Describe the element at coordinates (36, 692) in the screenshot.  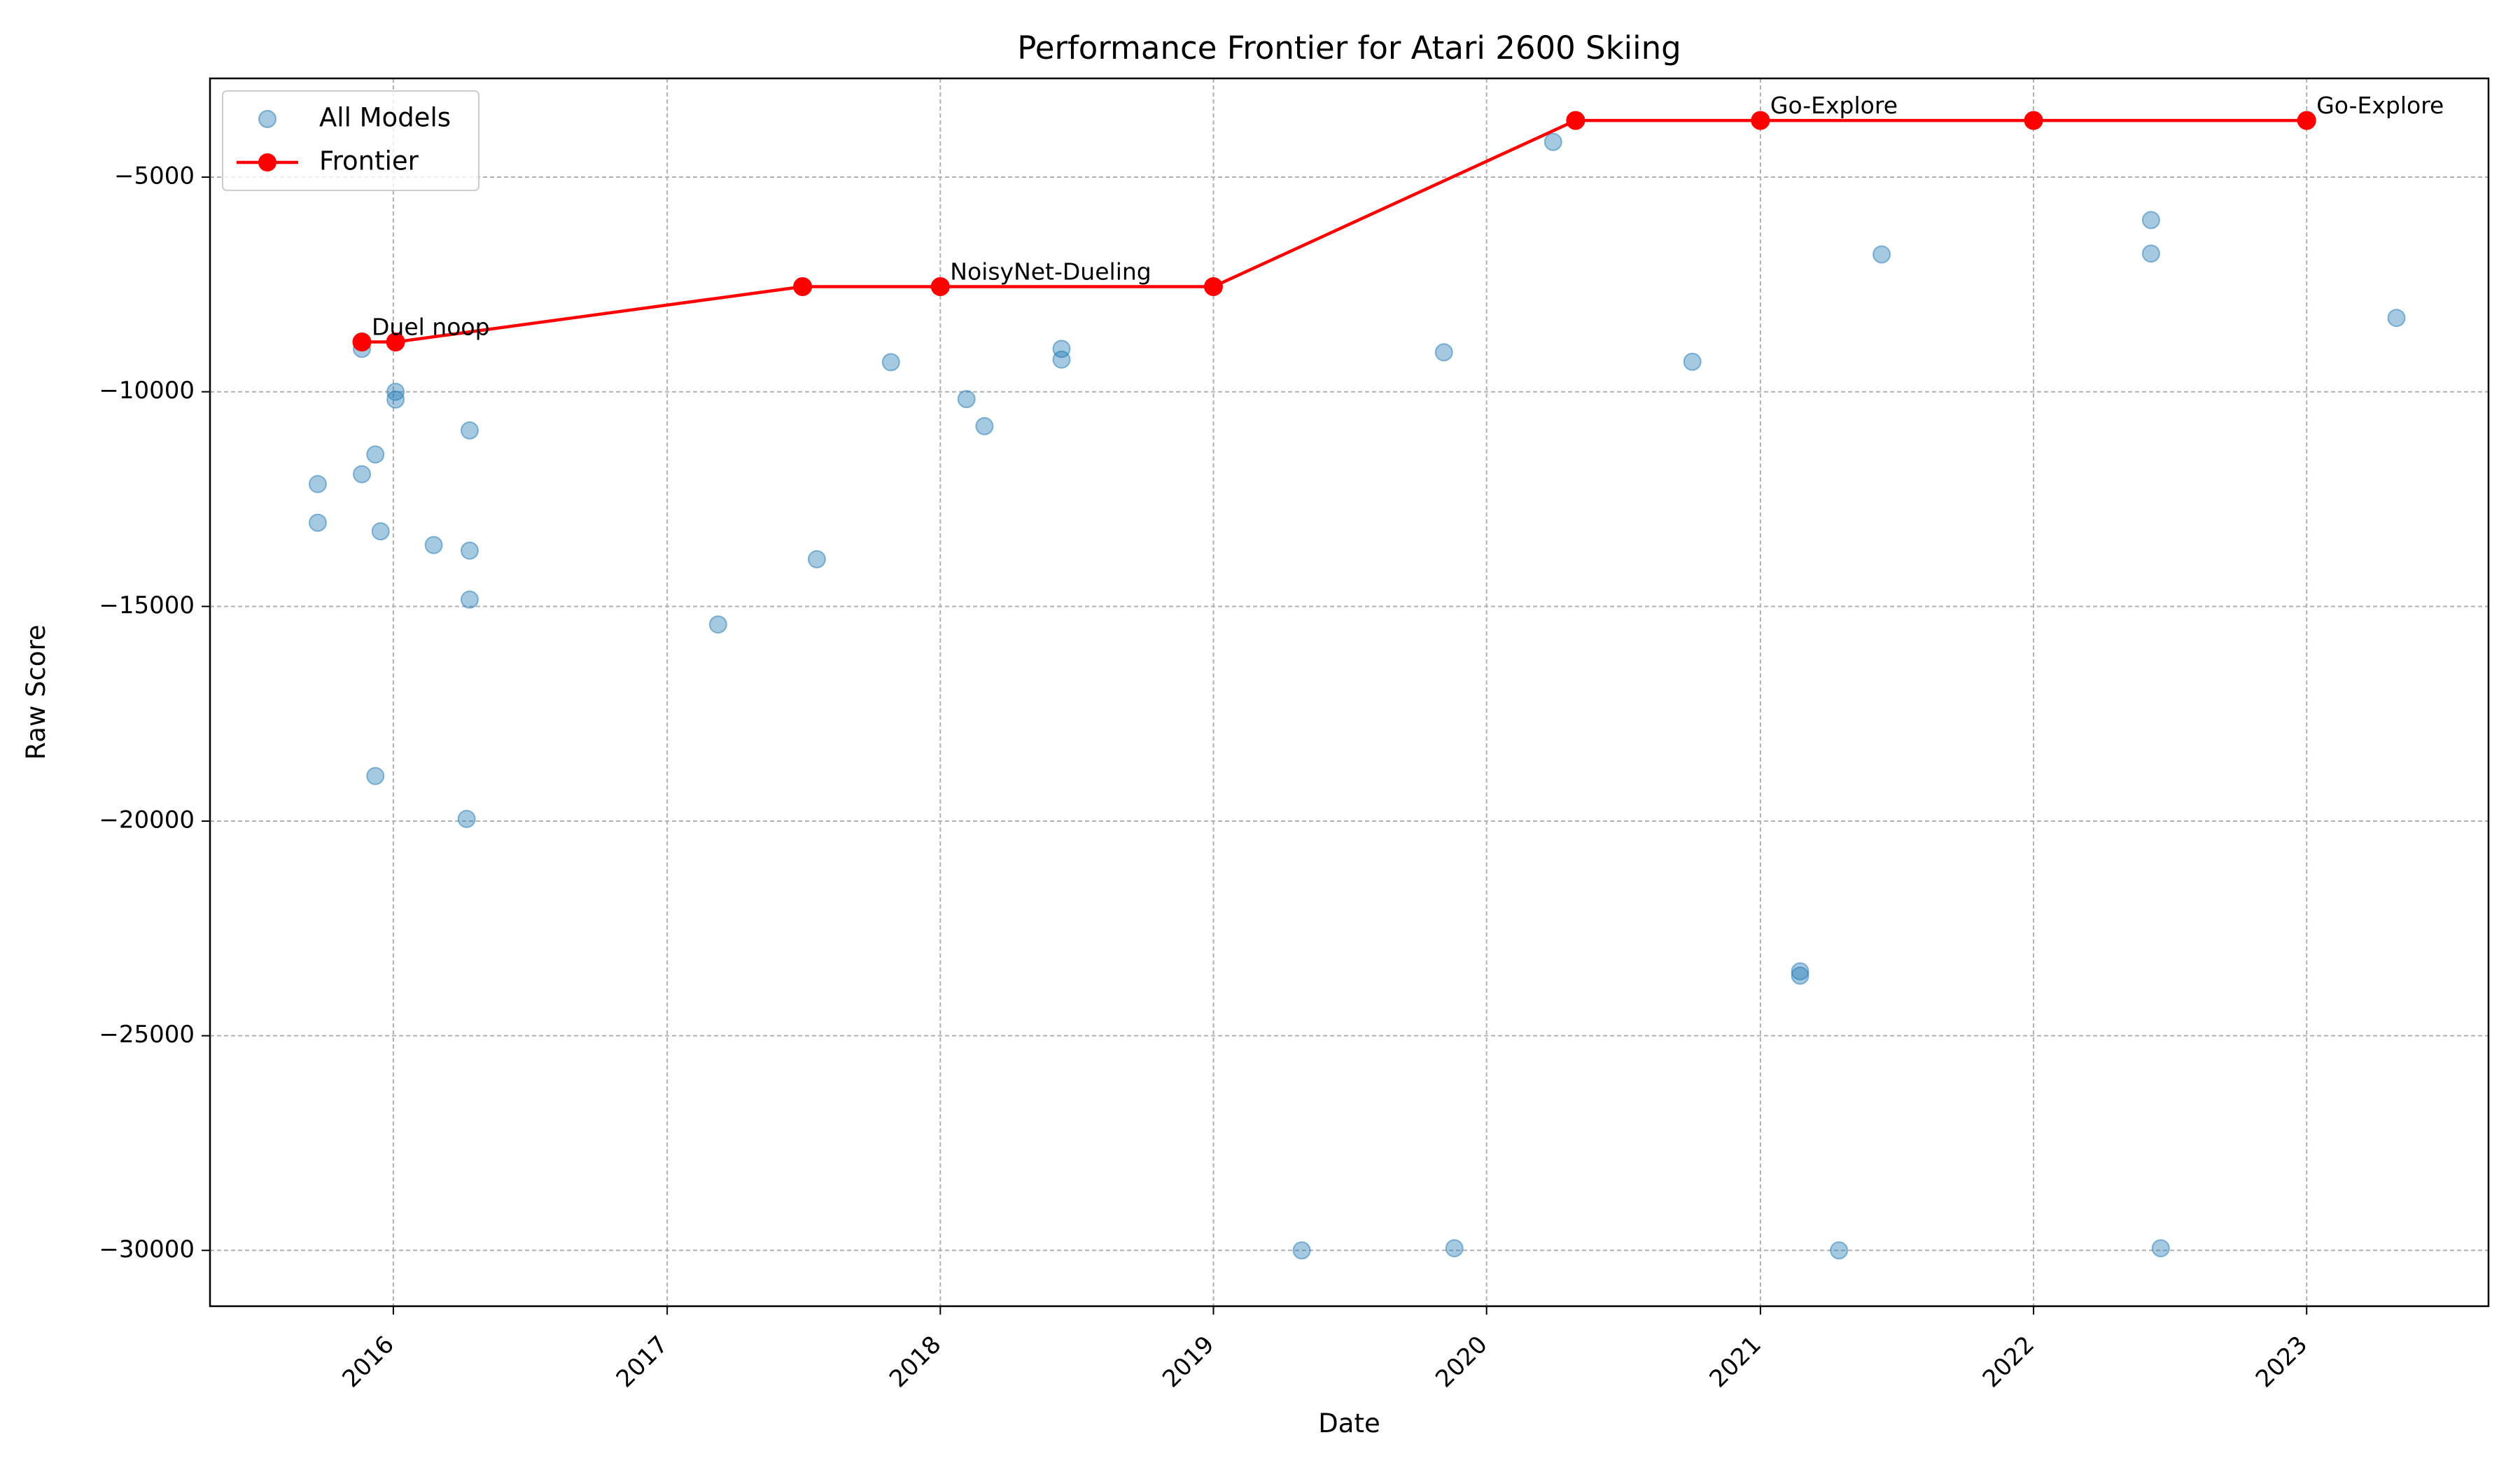
I see `y-axis-title: Raw Score` at that location.